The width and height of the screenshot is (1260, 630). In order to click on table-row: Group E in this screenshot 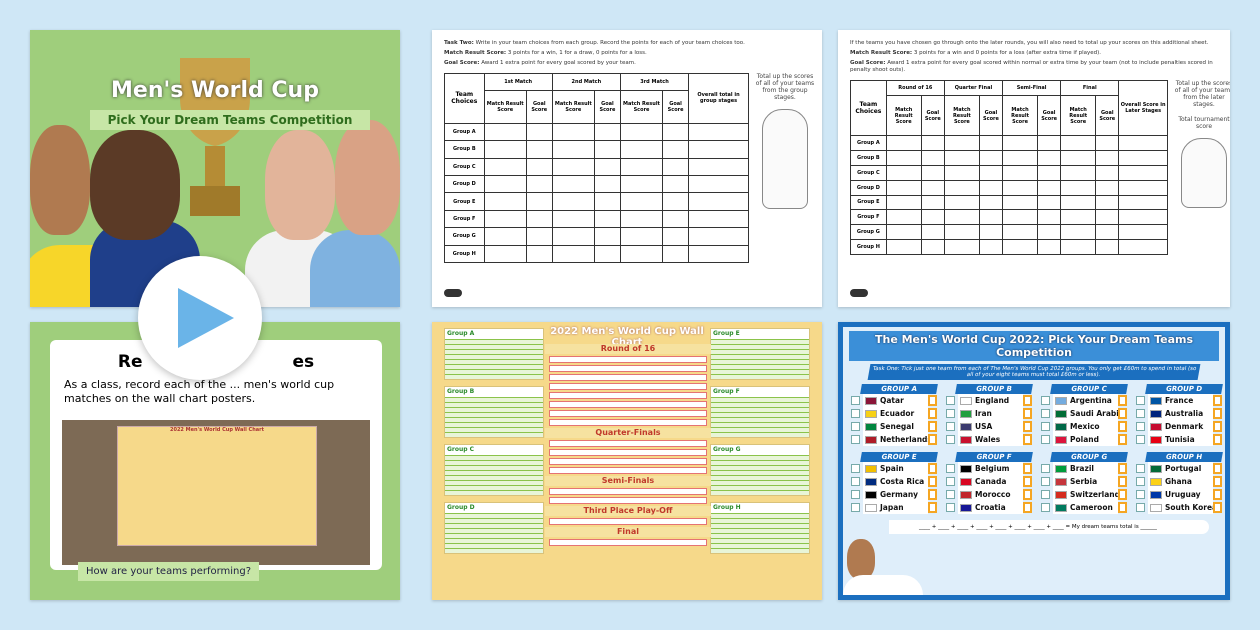, I will do `click(1009, 202)`.